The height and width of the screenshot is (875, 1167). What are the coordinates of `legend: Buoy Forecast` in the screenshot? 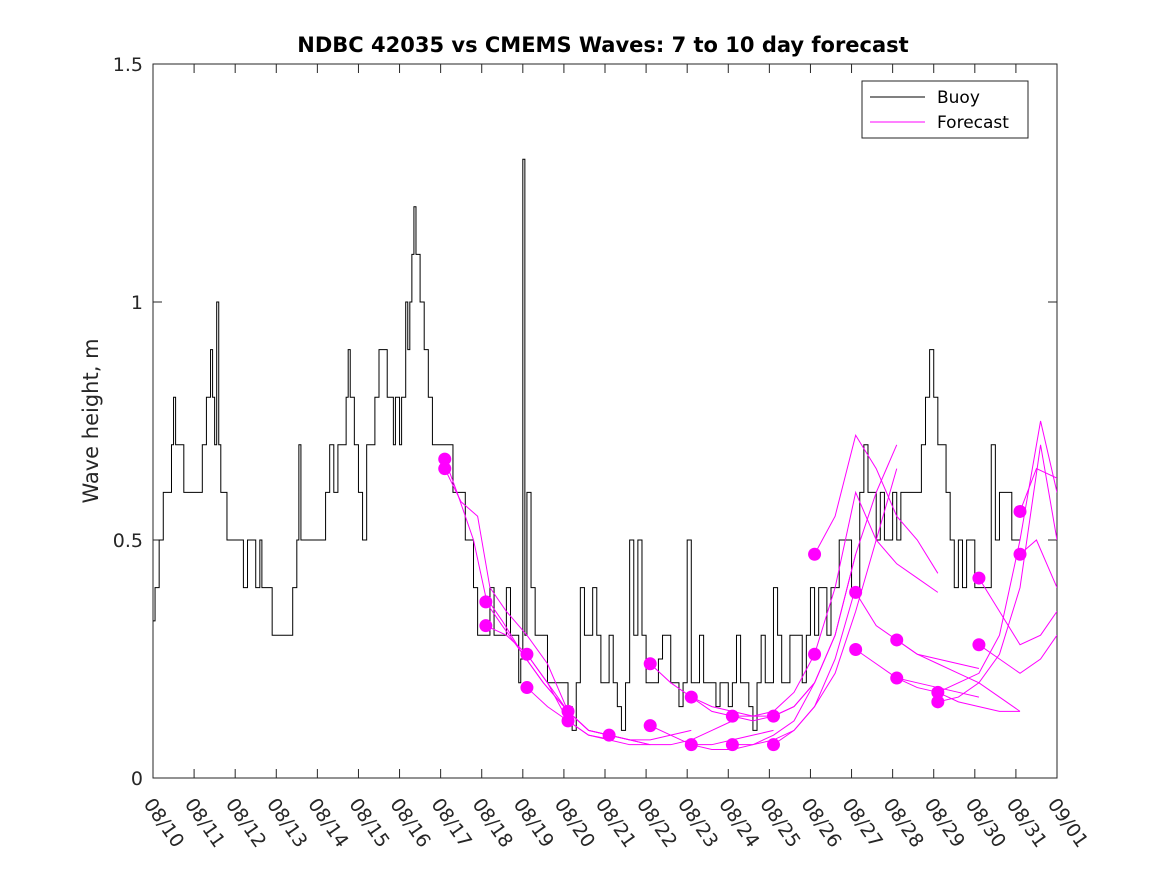 It's located at (945, 109).